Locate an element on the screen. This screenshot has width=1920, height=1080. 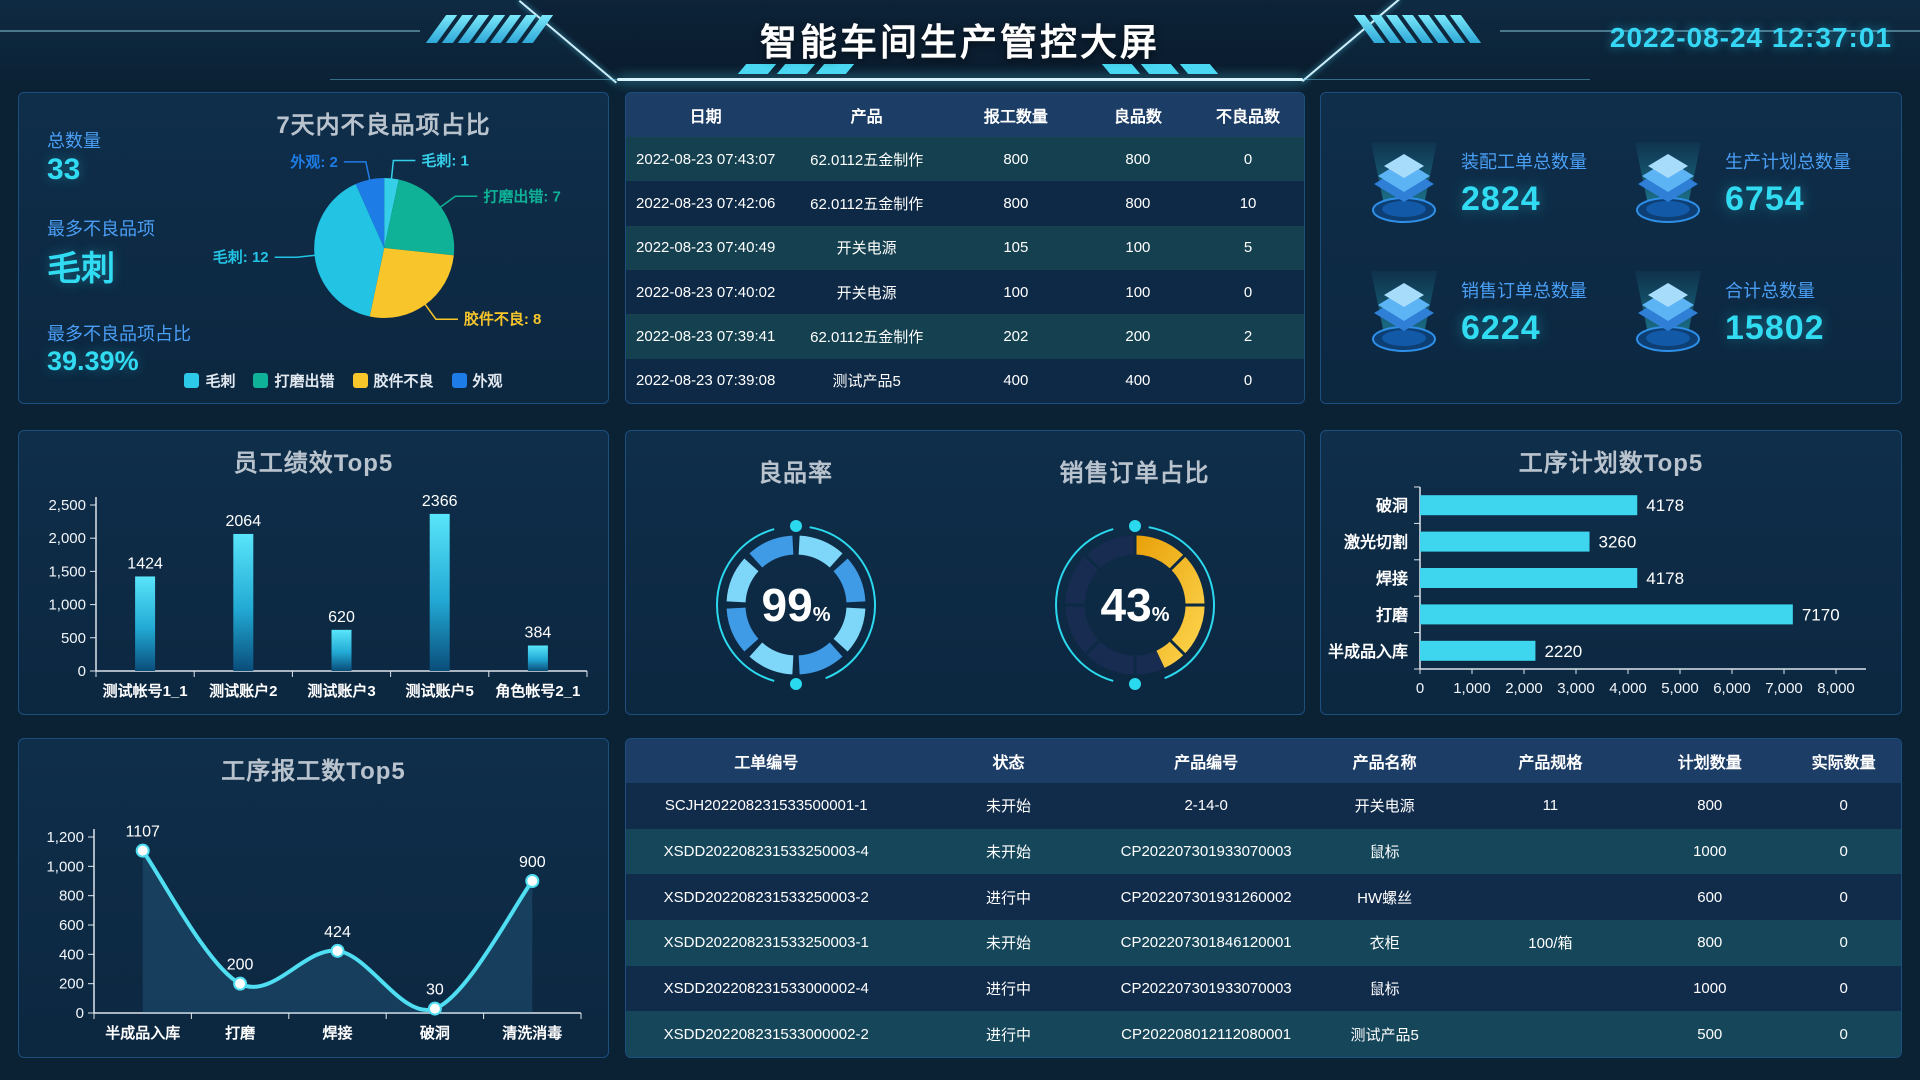
legend-label: 外观 is located at coordinates (487, 381).